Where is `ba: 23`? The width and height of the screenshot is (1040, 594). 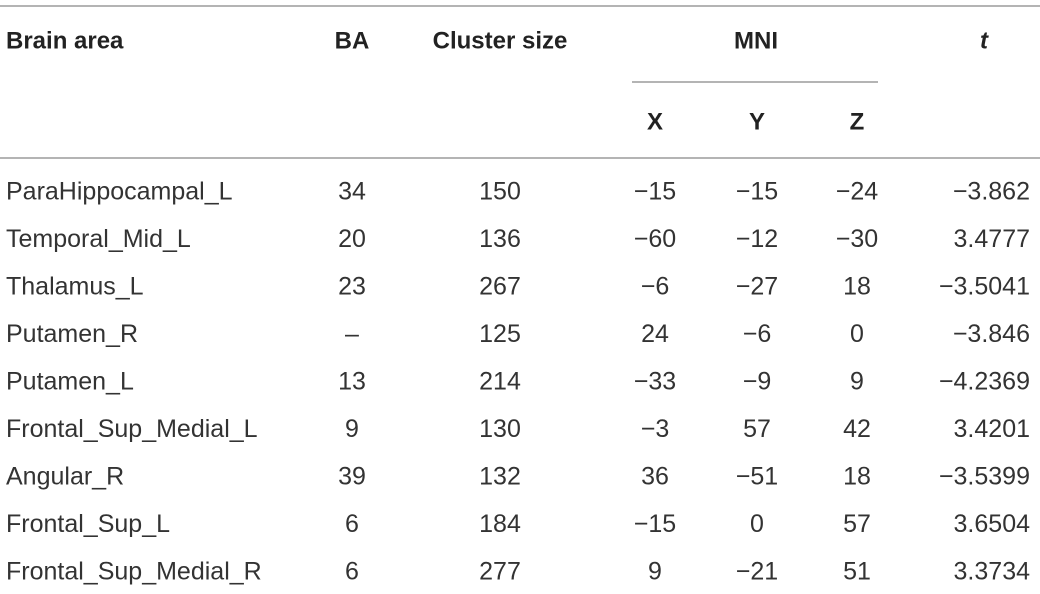
ba: 23 is located at coordinates (352, 287).